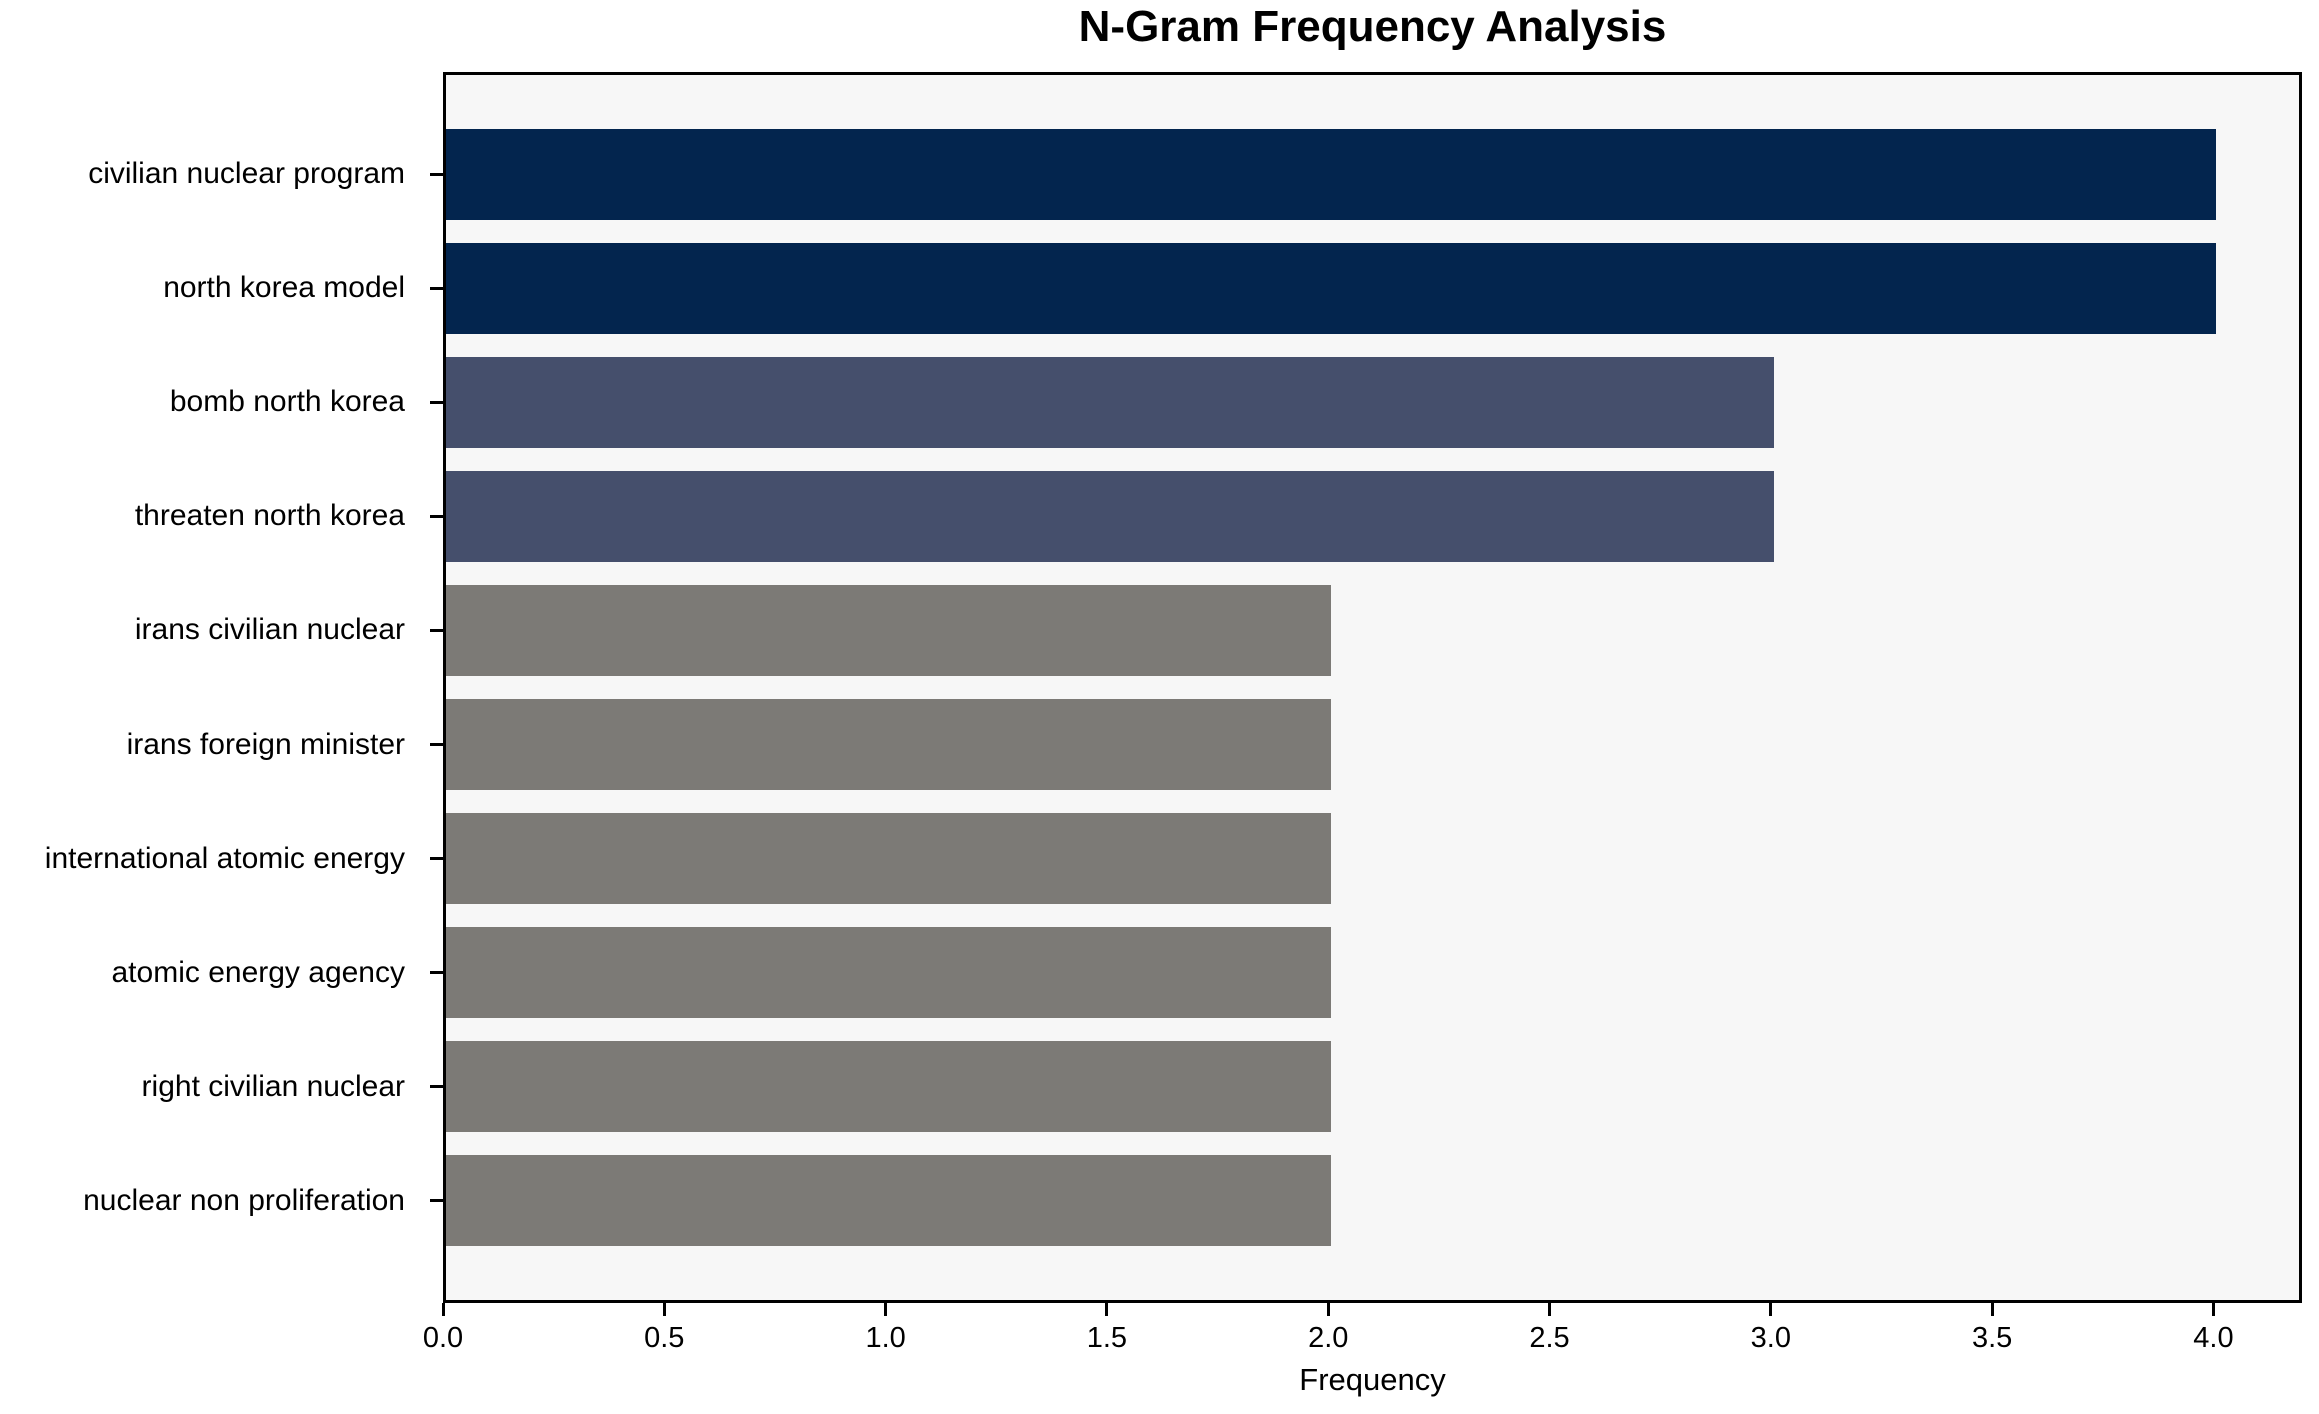 The height and width of the screenshot is (1414, 2319). I want to click on x-tick-label: 2.5, so click(1549, 1338).